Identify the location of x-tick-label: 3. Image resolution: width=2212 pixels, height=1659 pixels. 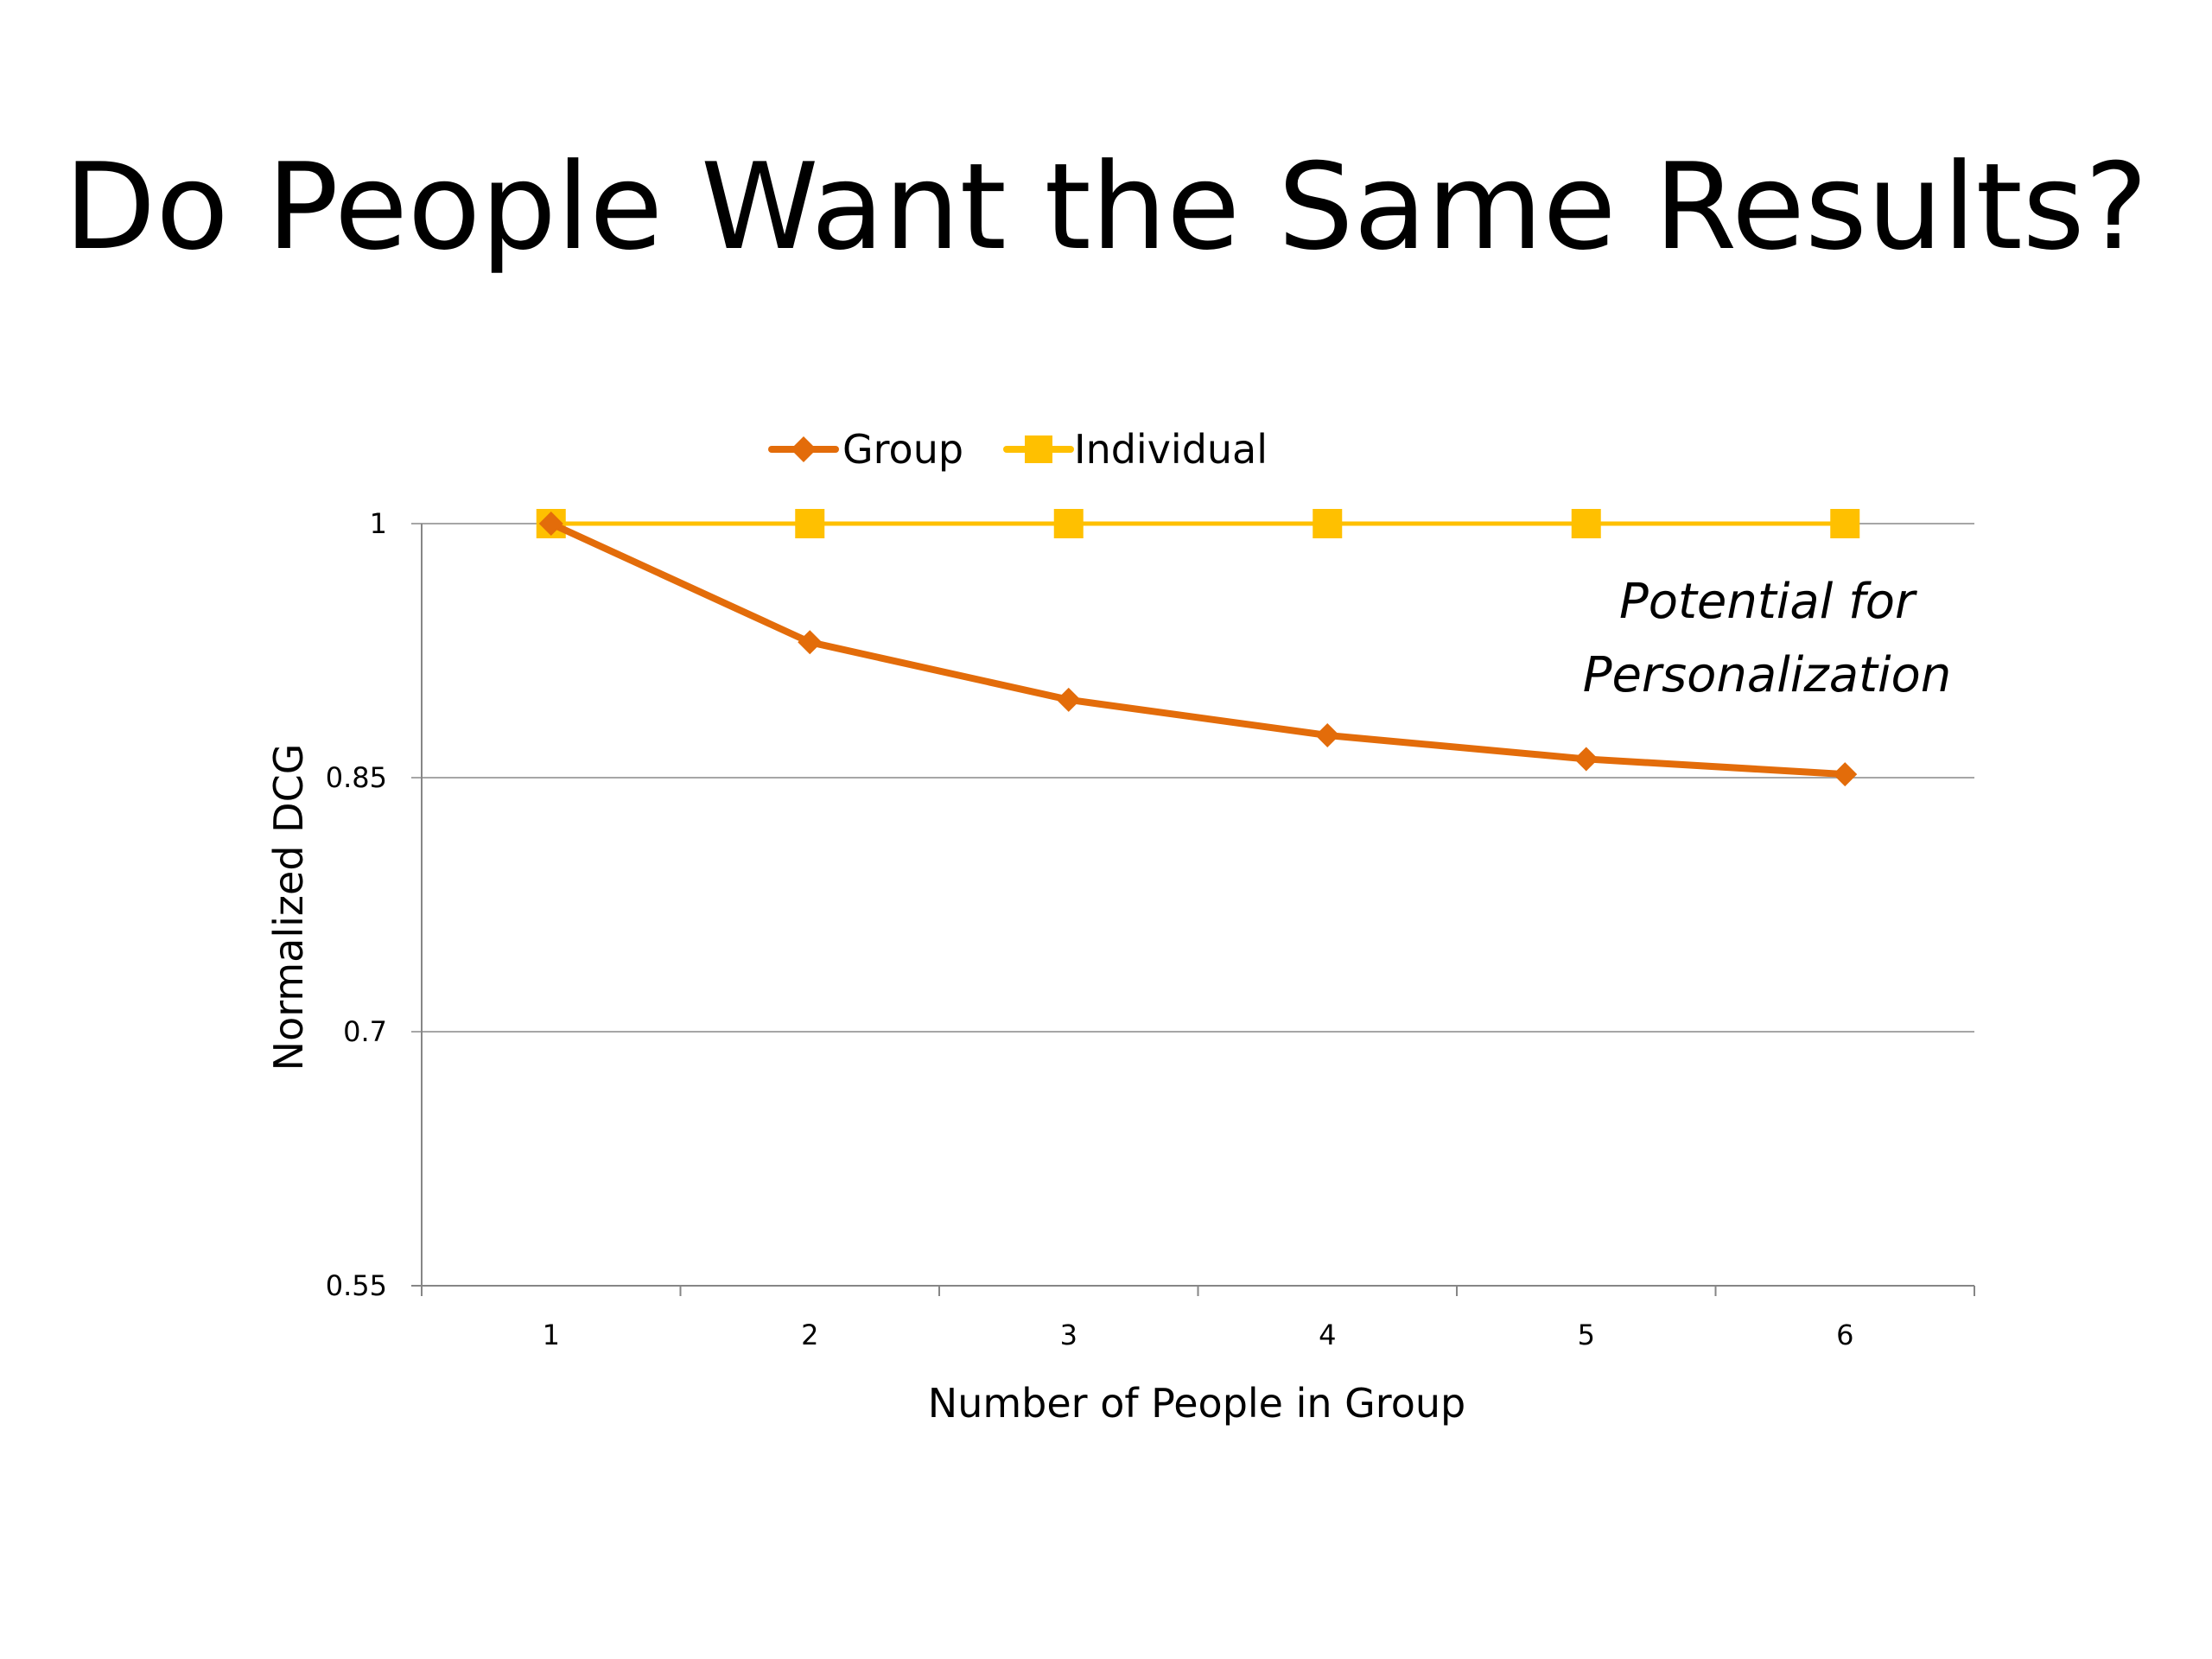
(1068, 1335).